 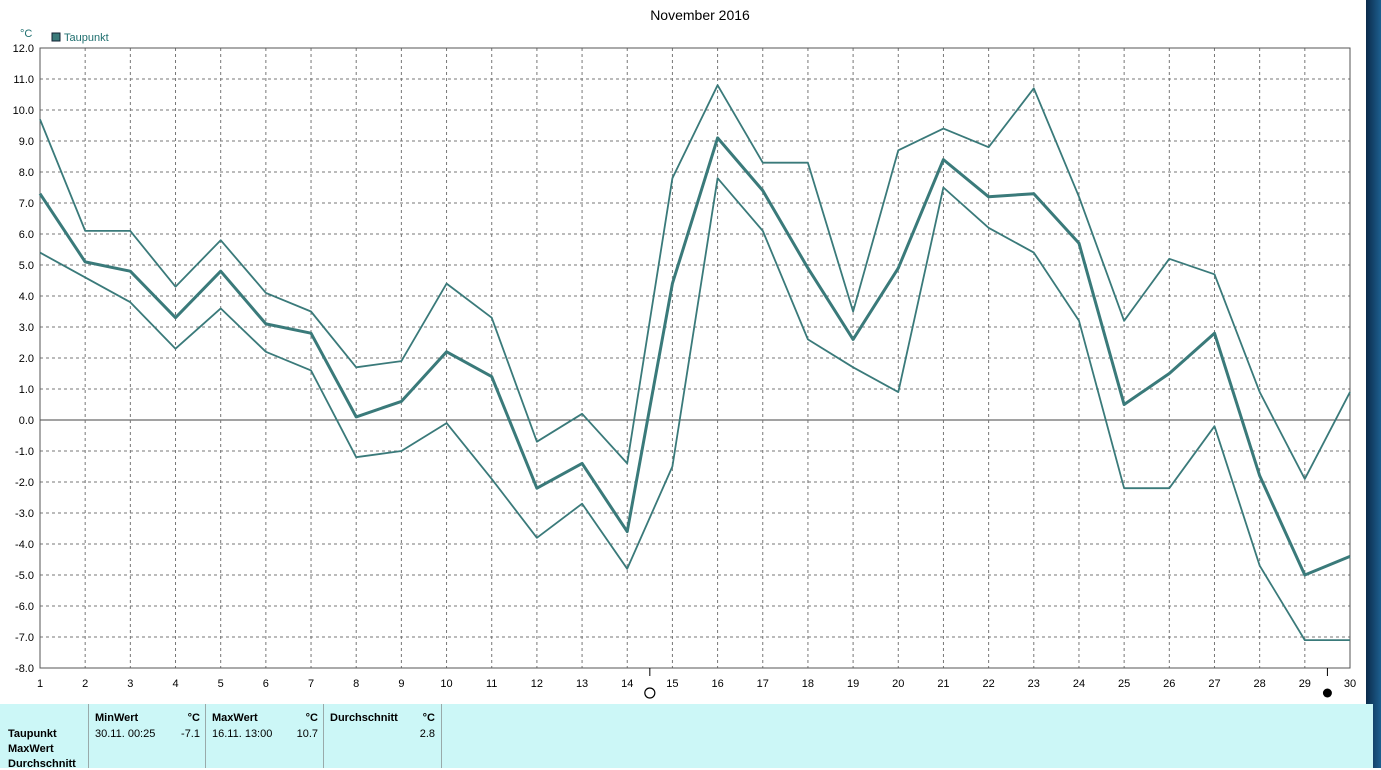 I want to click on y-tick-label: 2.0, so click(x=26, y=359).